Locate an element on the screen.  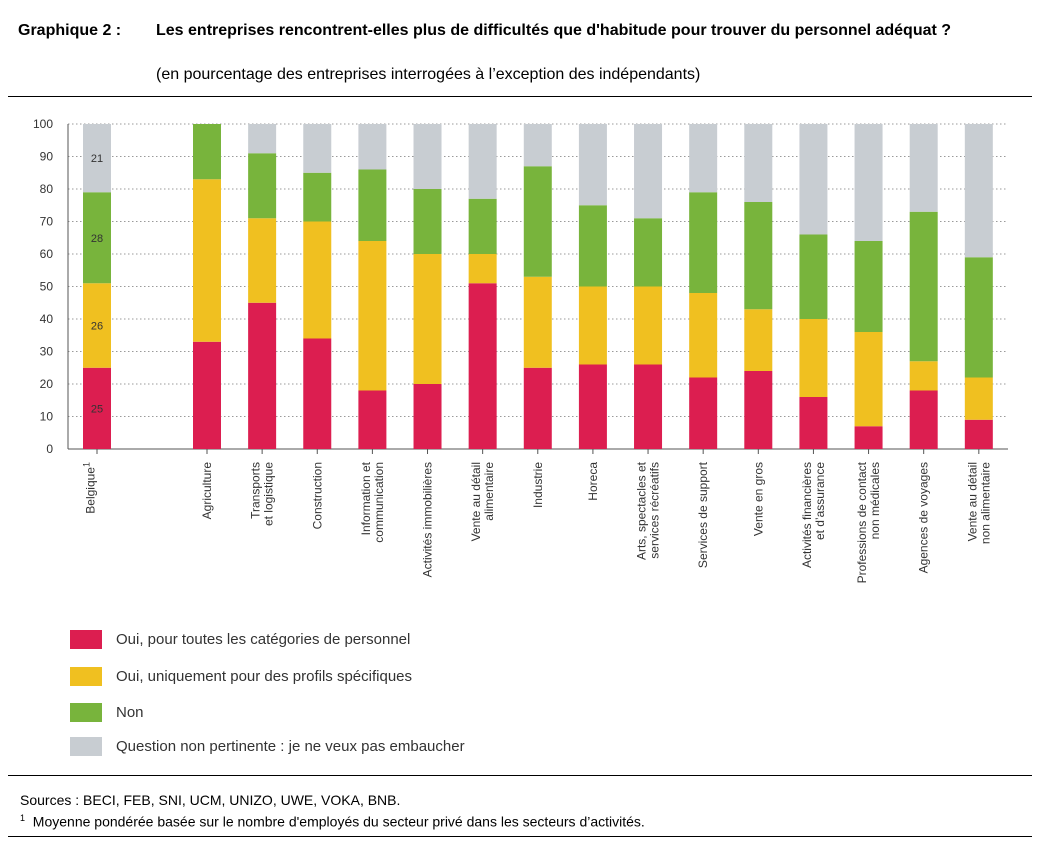
legend-swatch-not-hiring is located at coordinates (86, 746).